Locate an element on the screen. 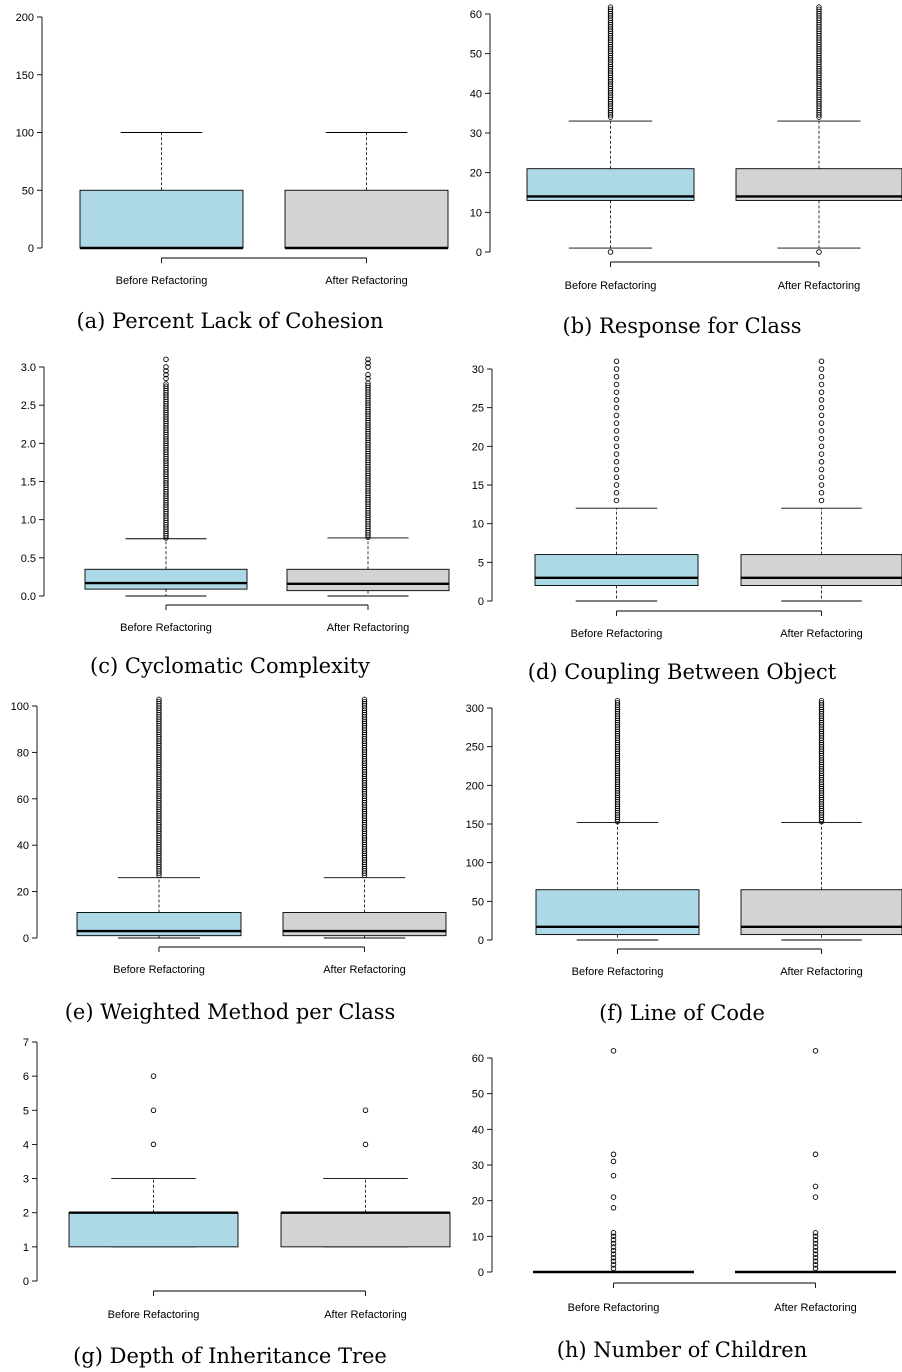 This screenshot has width=902, height=1372. chart-caption: (e) Weighted Method per Class is located at coordinates (230, 1012).